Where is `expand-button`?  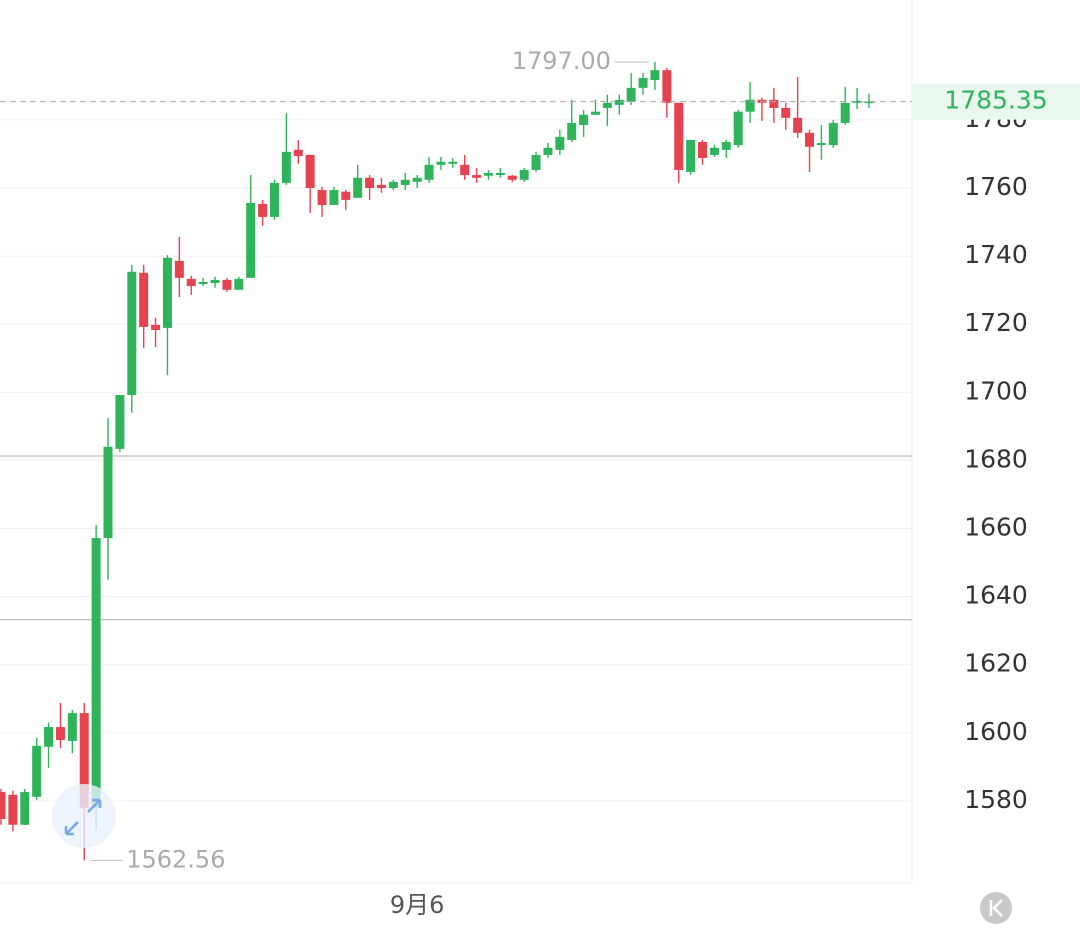 expand-button is located at coordinates (84, 816).